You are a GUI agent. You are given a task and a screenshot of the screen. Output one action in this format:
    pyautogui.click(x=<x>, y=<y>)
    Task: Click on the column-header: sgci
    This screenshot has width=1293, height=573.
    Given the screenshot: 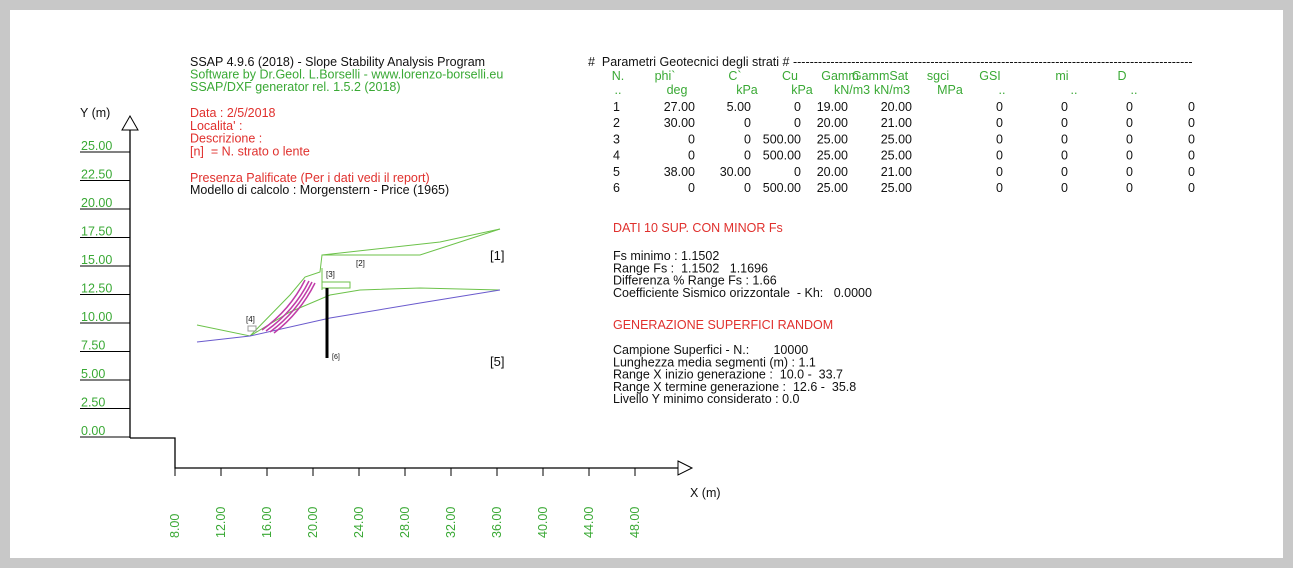 What is the action you would take?
    pyautogui.click(x=938, y=76)
    